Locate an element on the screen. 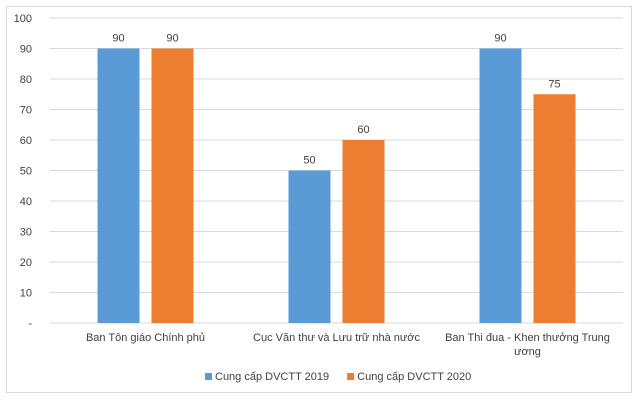  y-tick-label: - is located at coordinates (30, 324).